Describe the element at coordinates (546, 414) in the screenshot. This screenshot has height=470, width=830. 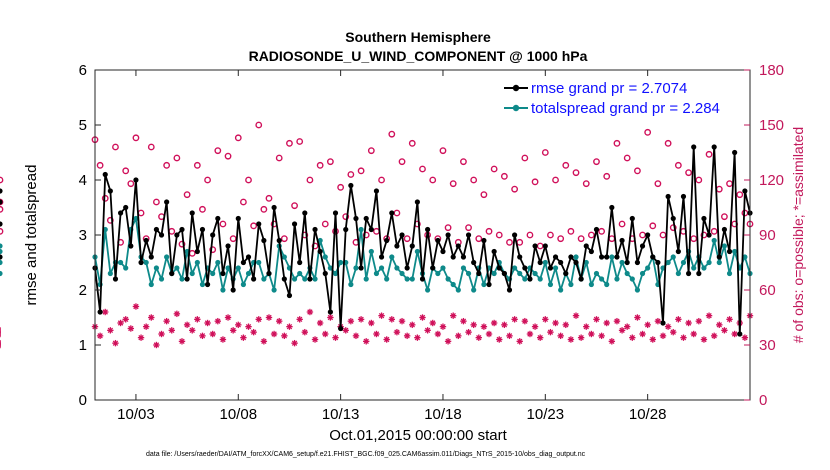
I see `x-tick-label: 10/23` at that location.